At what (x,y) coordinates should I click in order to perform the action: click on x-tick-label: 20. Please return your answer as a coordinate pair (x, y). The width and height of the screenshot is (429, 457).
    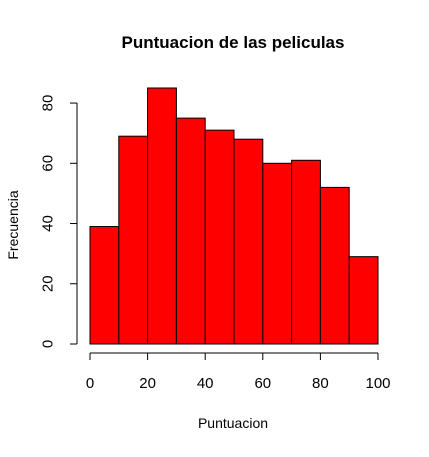
    Looking at the image, I should click on (147, 383).